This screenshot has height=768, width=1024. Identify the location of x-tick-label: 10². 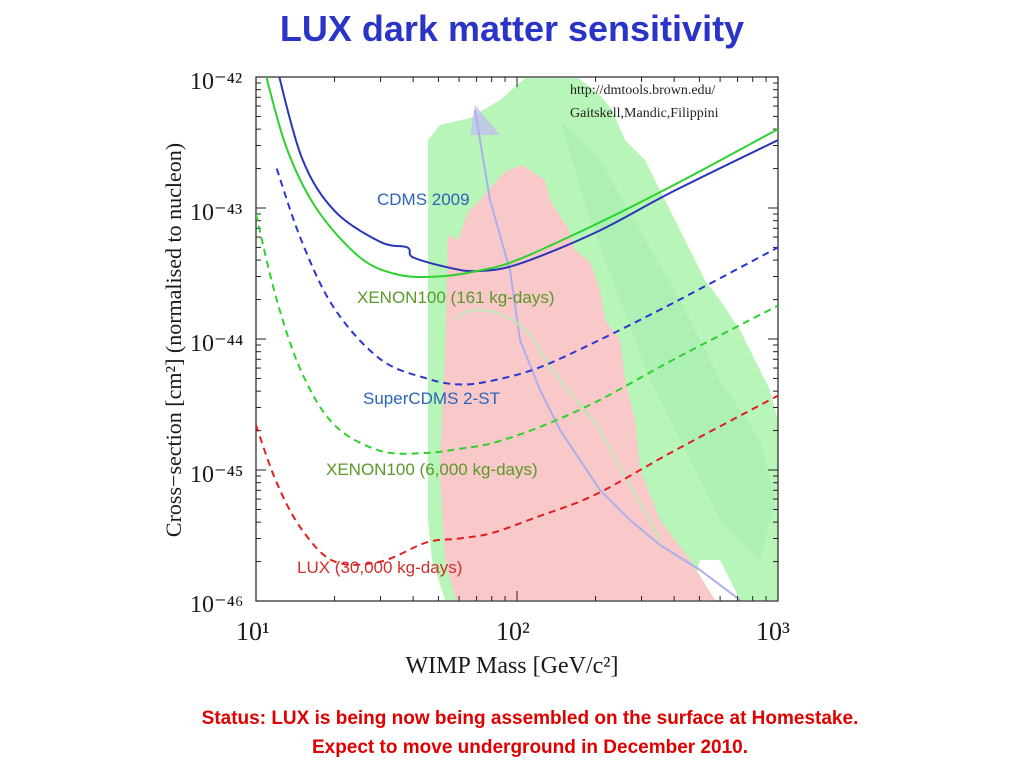
(513, 631).